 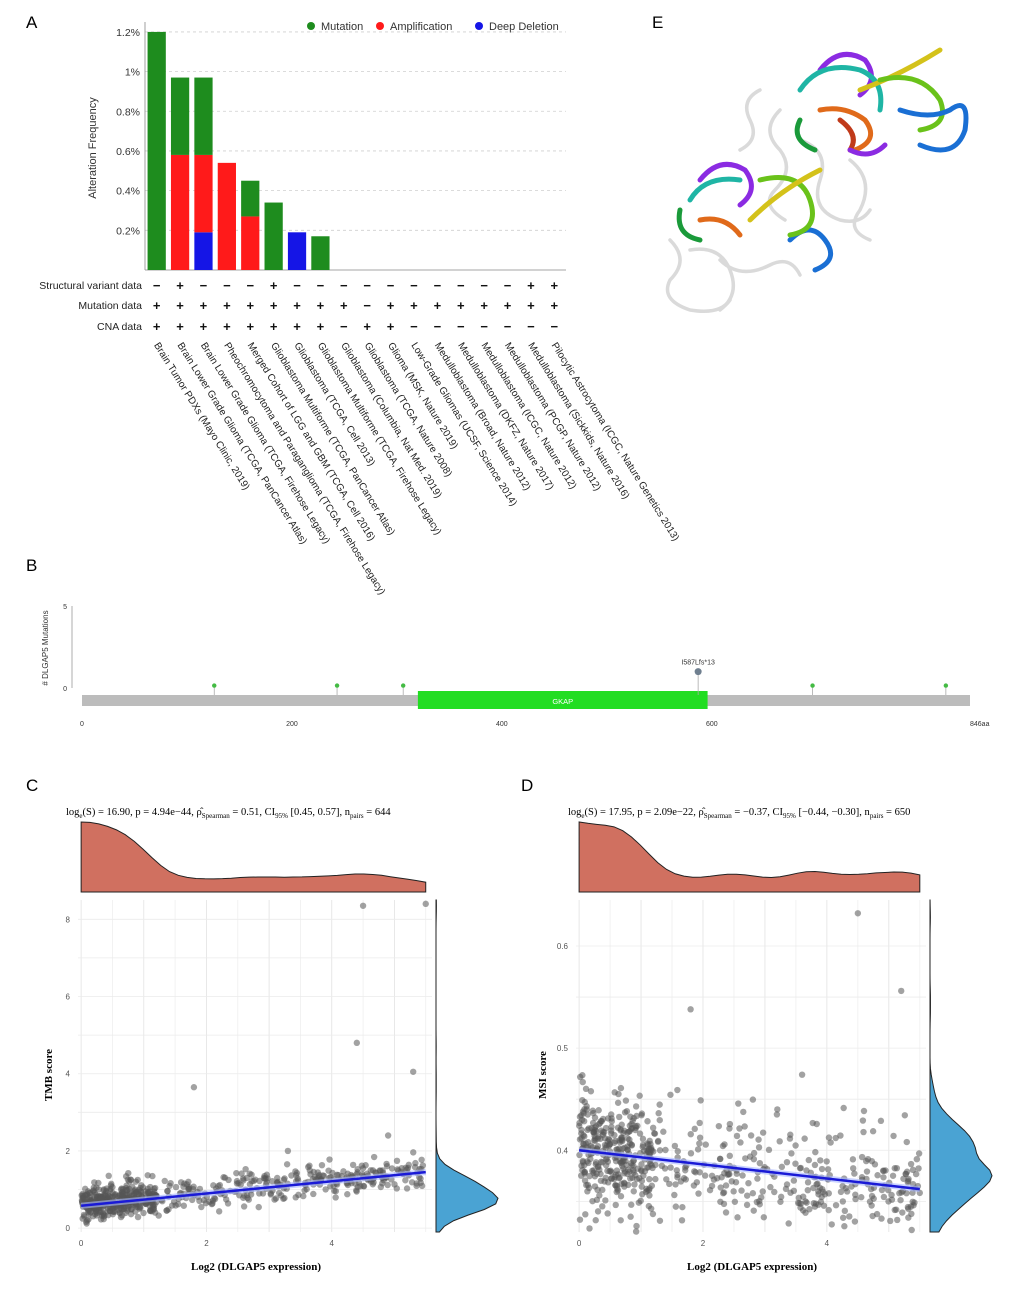 I want to click on track-symbol-0-4: −, so click(x=250, y=285).